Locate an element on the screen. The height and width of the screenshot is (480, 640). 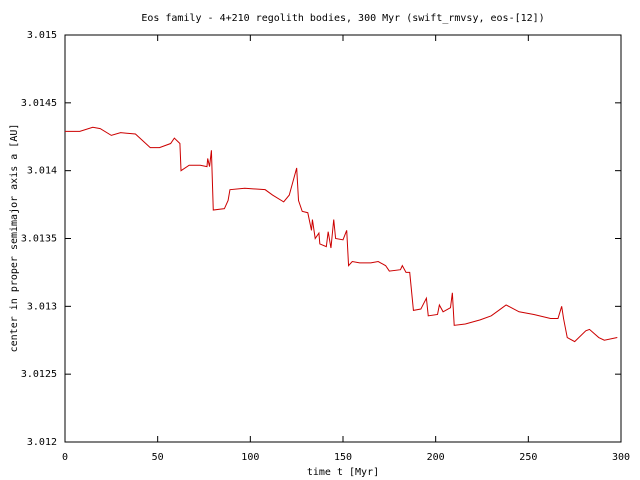
y-axis-label: center in proper semimajor axis a [AU] is located at coordinates (14, 238).